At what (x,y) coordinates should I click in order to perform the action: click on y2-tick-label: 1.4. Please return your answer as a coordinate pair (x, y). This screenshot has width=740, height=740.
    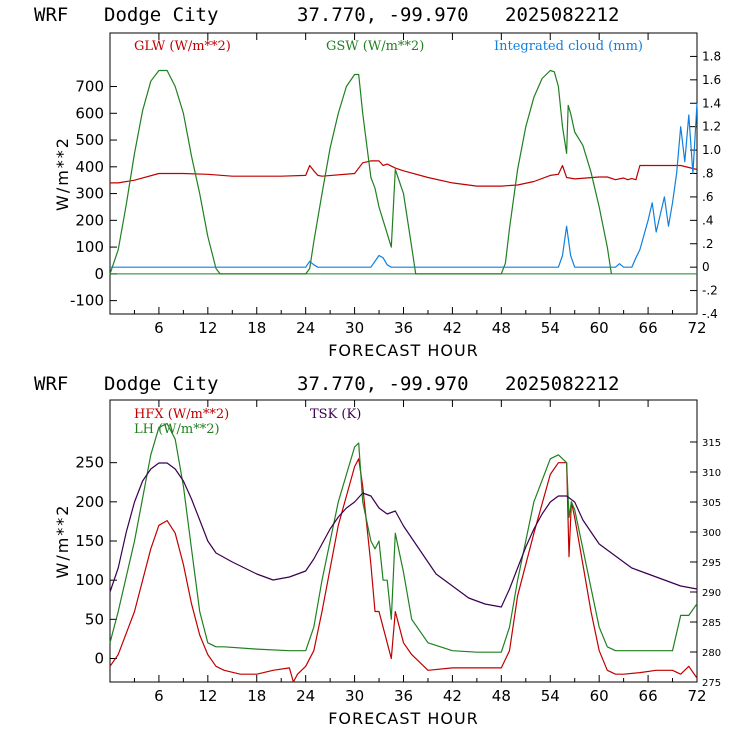
    Looking at the image, I should click on (711, 103).